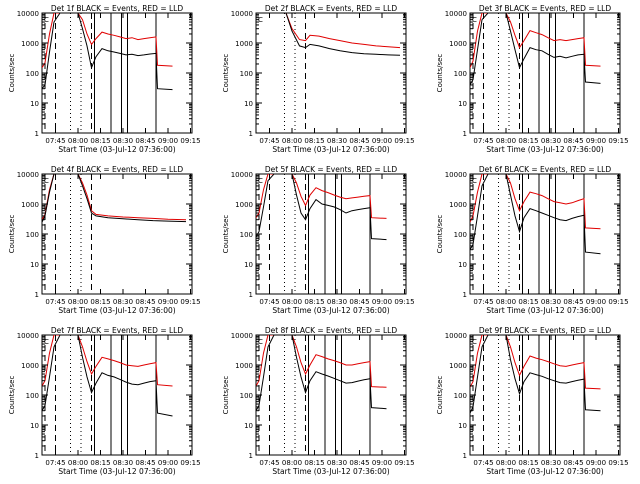  What do you see at coordinates (331, 8) in the screenshot?
I see `panel-title: Det 2f BLACK = Events, RED = LLD` at bounding box center [331, 8].